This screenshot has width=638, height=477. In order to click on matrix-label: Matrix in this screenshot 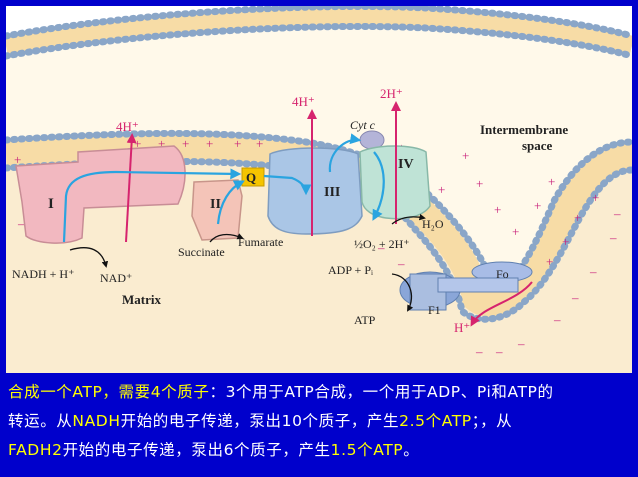, I will do `click(141, 299)`.